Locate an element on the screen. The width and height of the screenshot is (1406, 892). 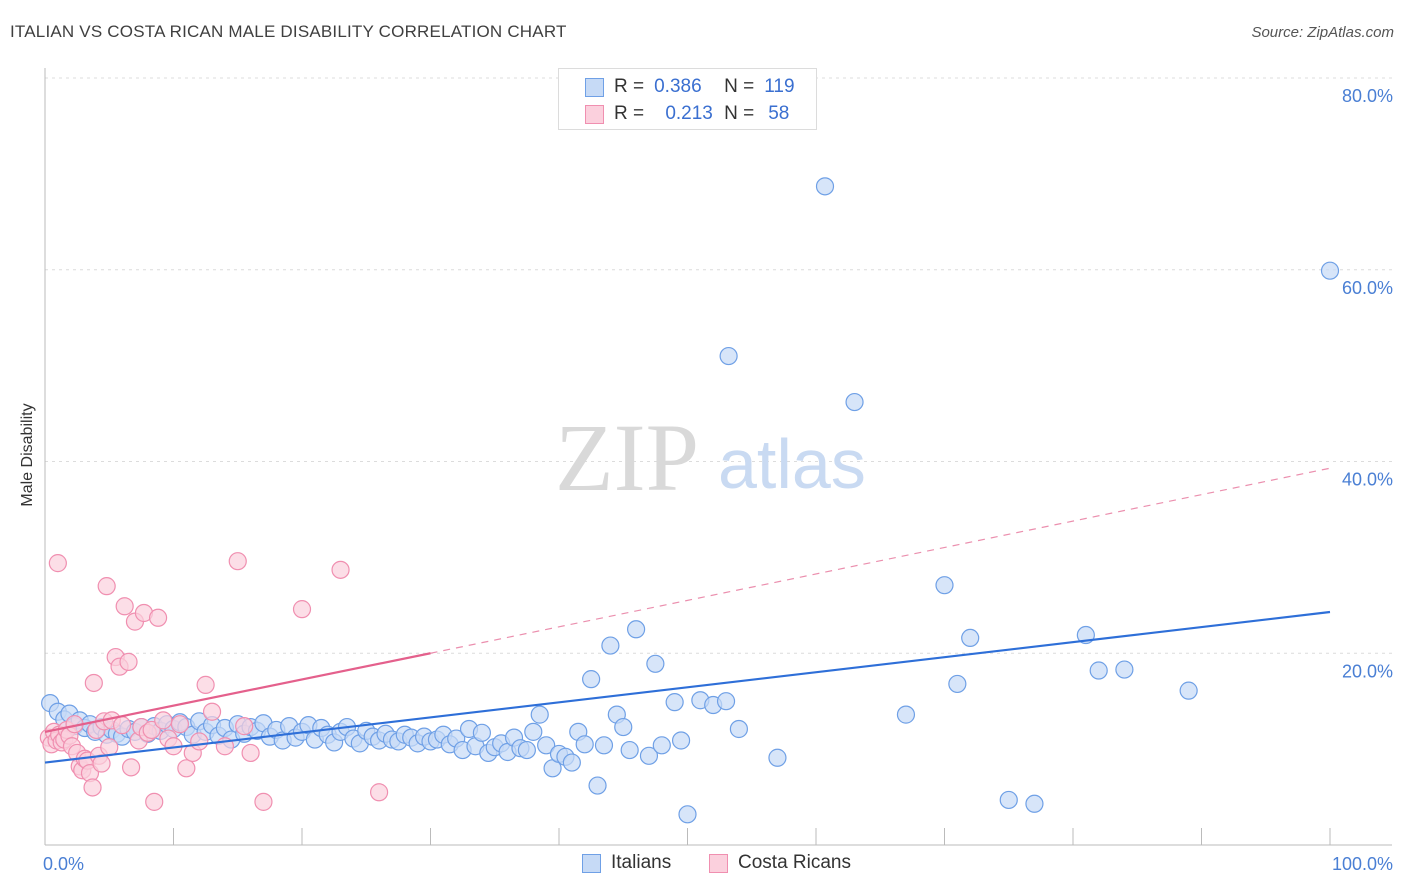
y-tick-labels: 20.0% 40.0% 60.0% 80.0% is located at coordinates (1367, 383).